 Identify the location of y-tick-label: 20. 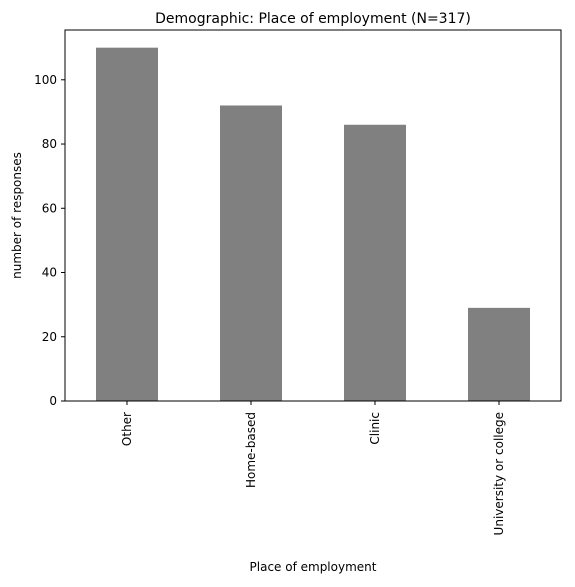
(49, 337).